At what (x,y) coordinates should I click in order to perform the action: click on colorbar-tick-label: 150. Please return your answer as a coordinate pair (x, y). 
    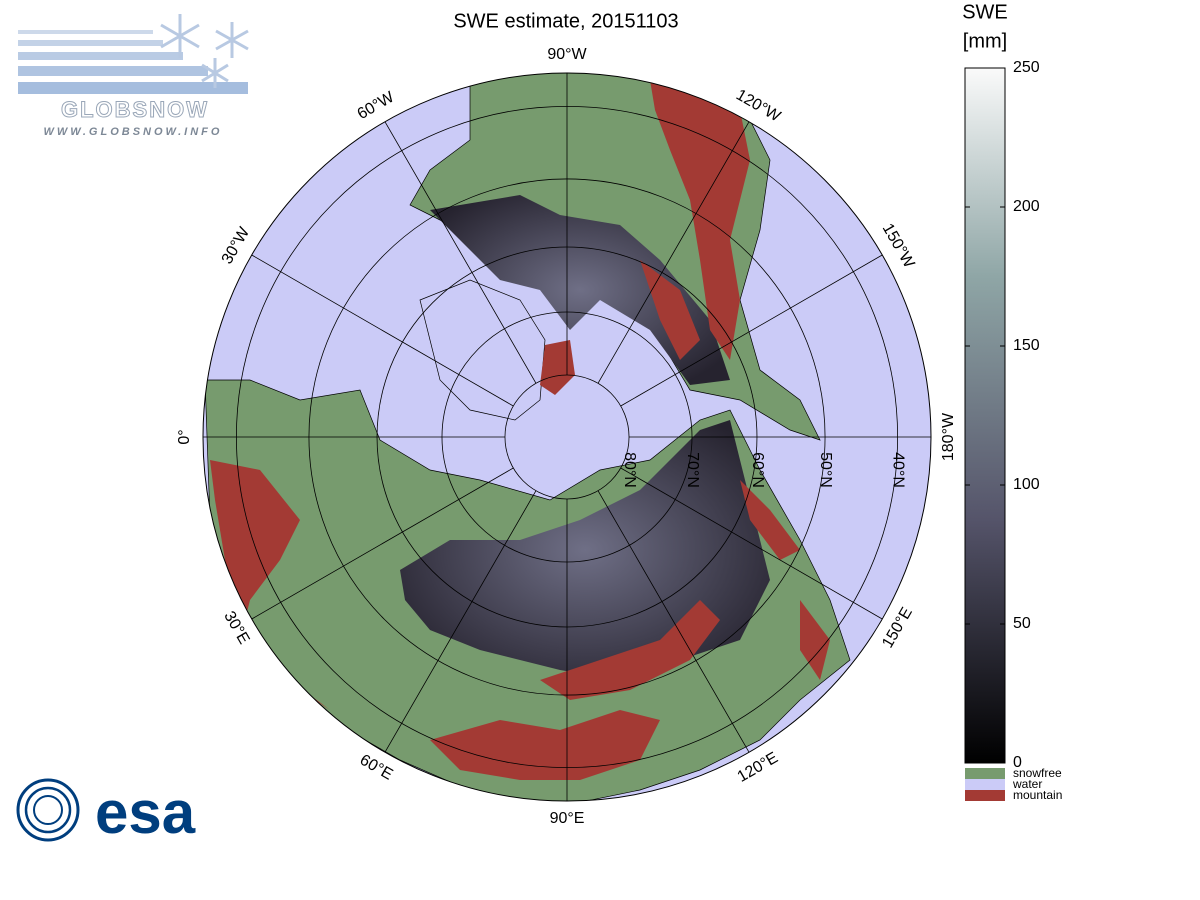
    Looking at the image, I should click on (1026, 345).